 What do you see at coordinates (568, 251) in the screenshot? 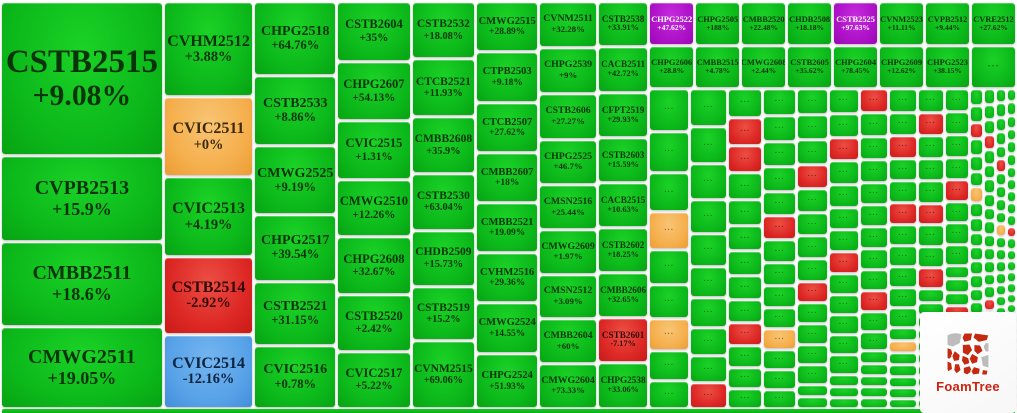
I see `treemap-cell: CMWG2609 +1.97%` at bounding box center [568, 251].